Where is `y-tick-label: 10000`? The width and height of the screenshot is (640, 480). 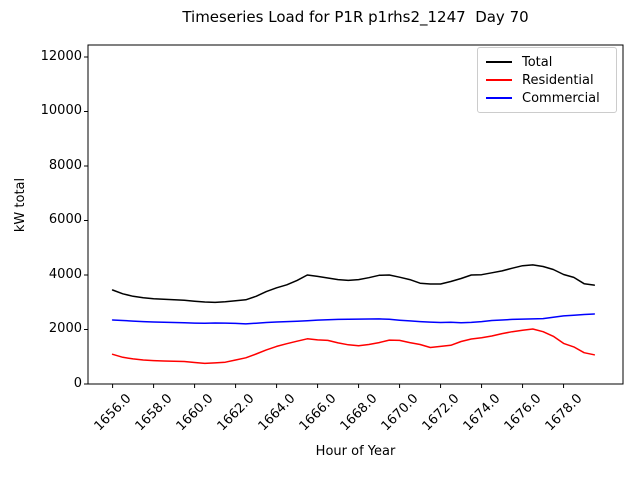 y-tick-label: 10000 is located at coordinates (61, 111).